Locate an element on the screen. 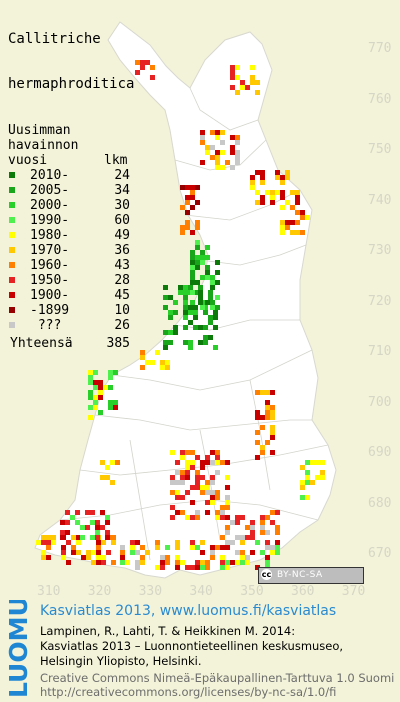 The image size is (400, 702). legend-entry-label: 1950- is located at coordinates (50, 280).